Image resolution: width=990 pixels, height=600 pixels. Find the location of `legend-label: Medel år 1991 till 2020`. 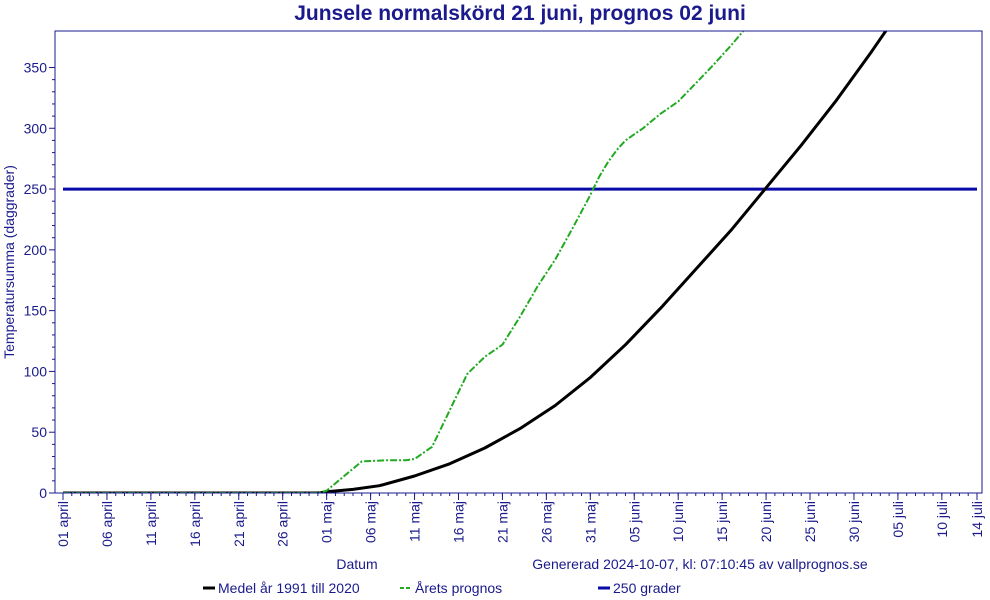

legend-label: Medel år 1991 till 2020 is located at coordinates (289, 588).